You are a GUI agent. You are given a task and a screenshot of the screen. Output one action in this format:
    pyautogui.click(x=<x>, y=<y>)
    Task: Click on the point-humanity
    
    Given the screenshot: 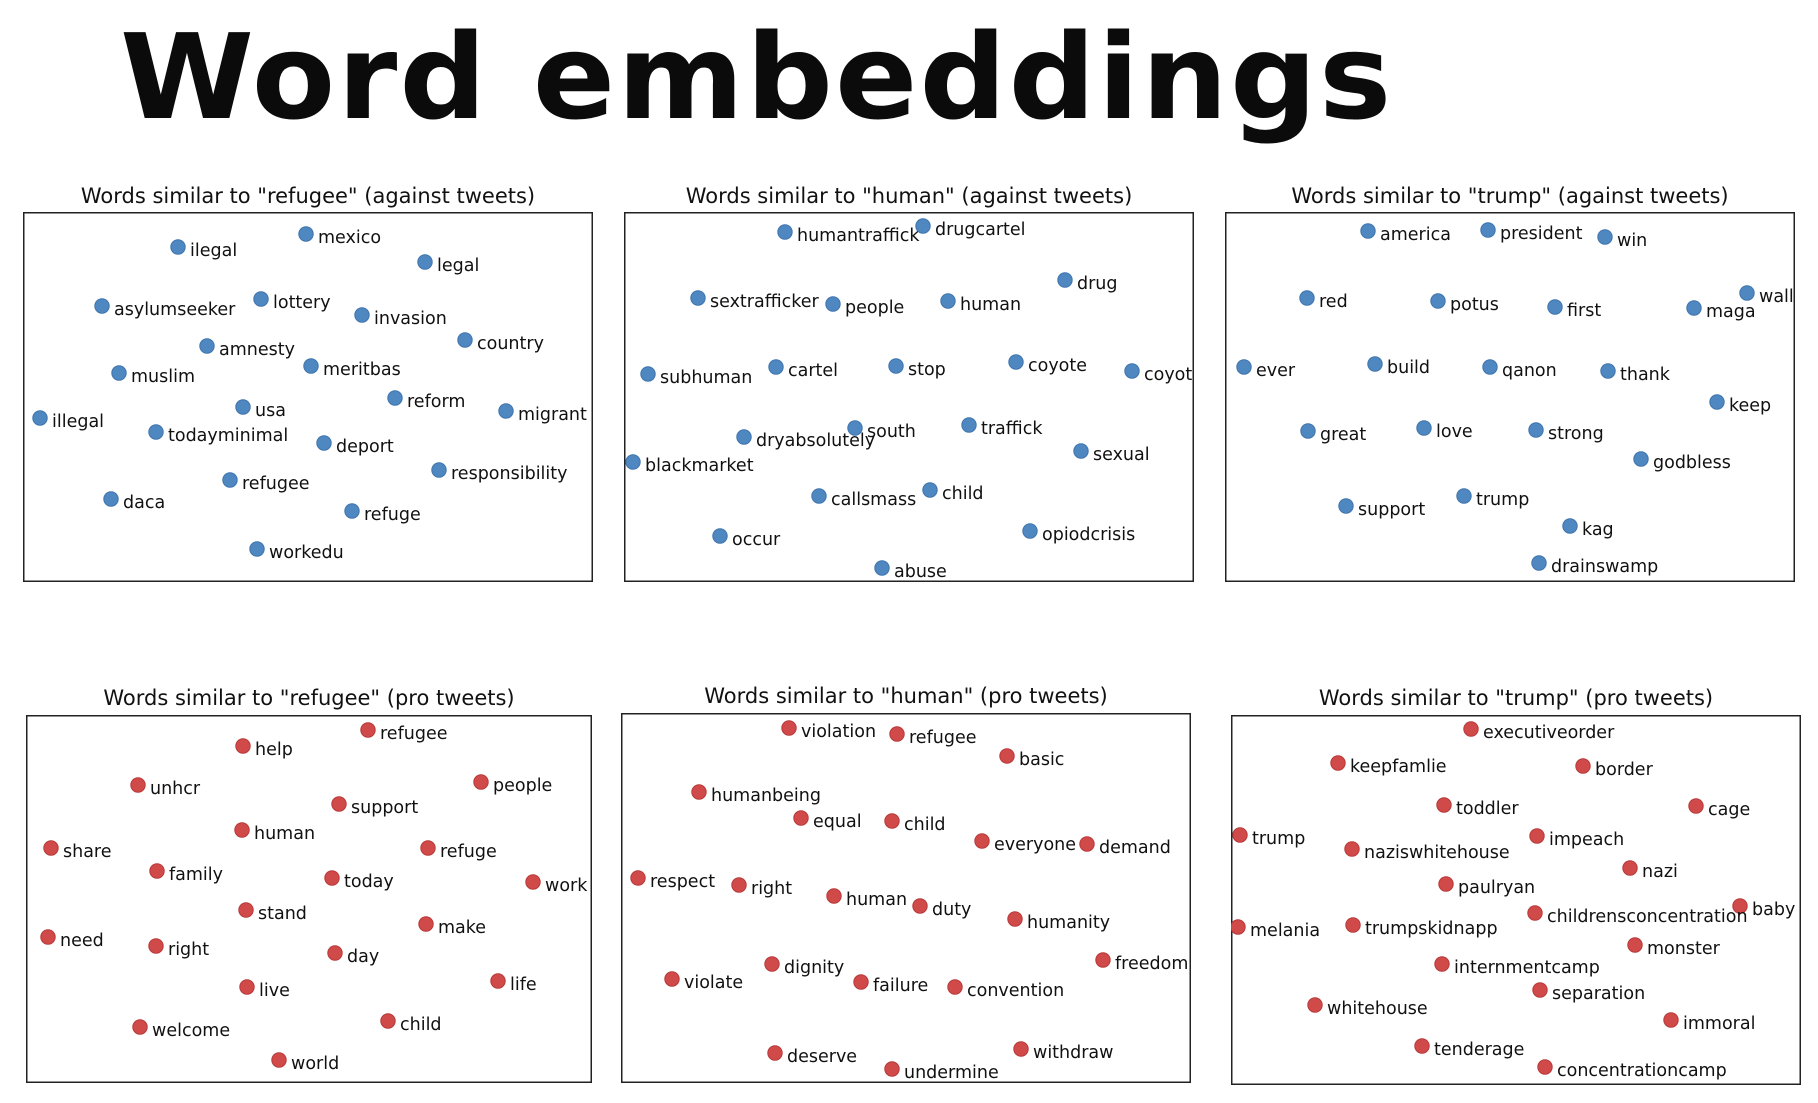 What is the action you would take?
    pyautogui.click(x=1015, y=919)
    